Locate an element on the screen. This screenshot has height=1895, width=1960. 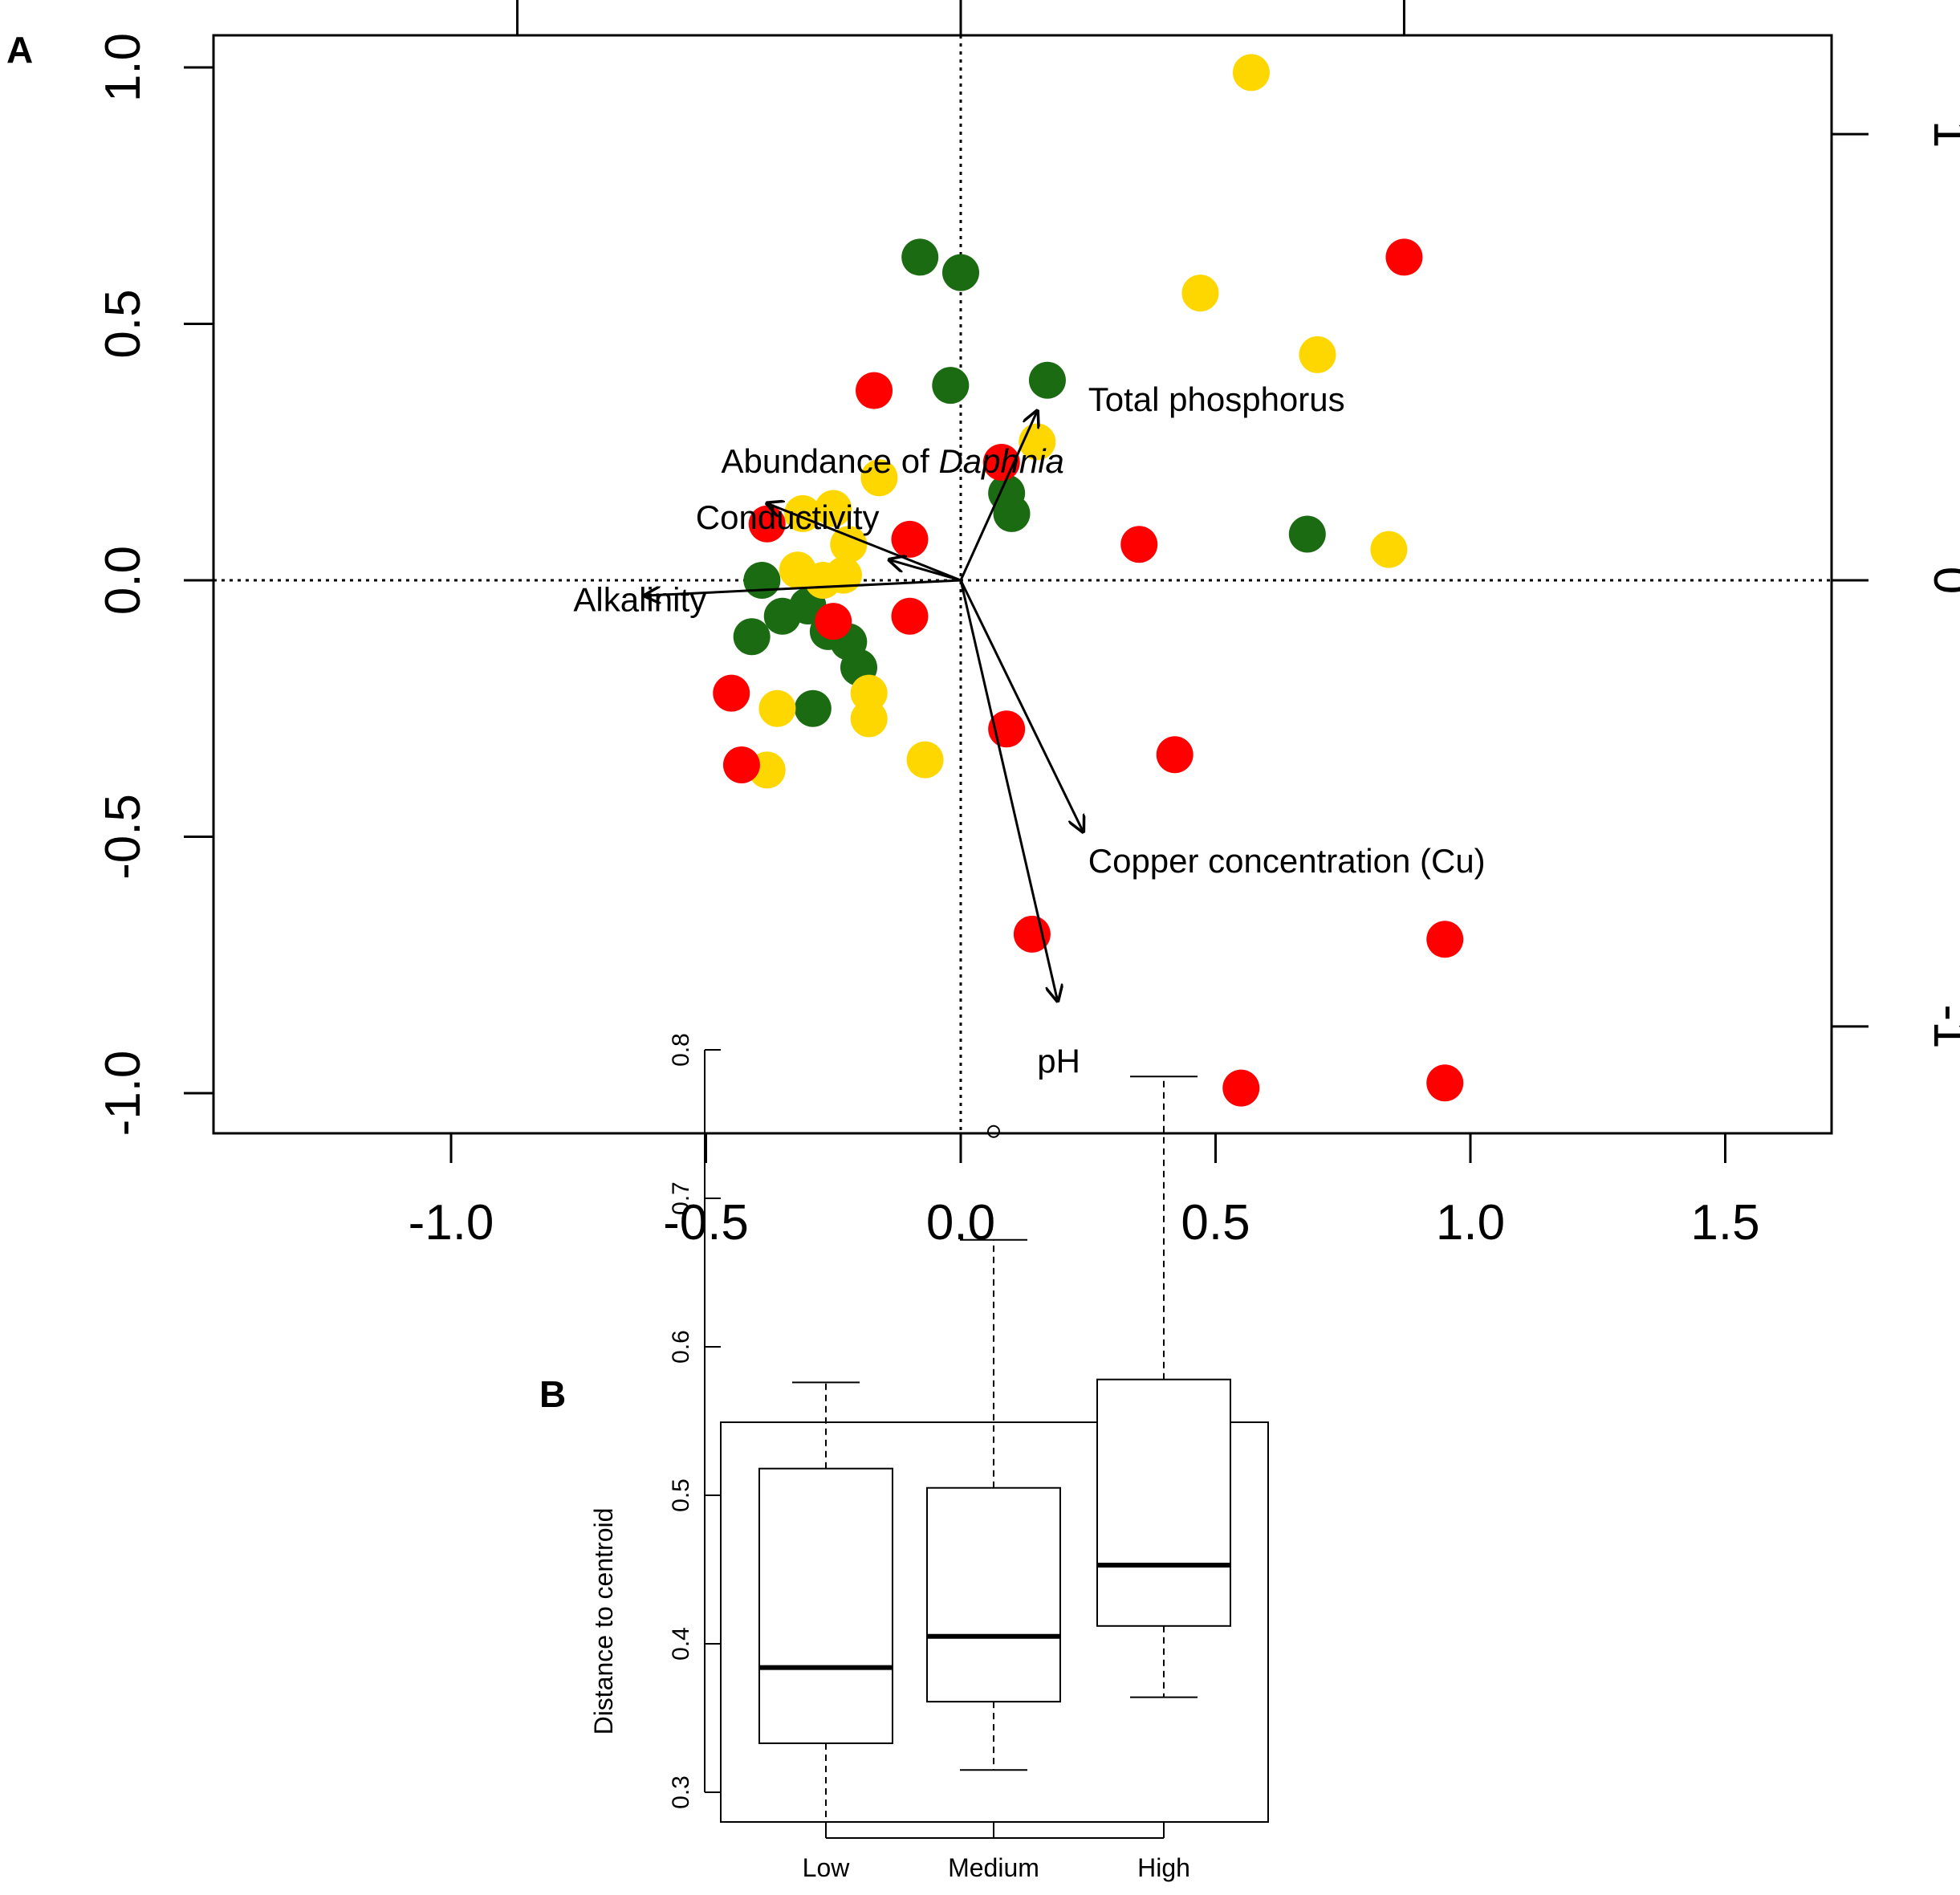
vector-arrow-copper-concentration-cu is located at coordinates (1021, 705).